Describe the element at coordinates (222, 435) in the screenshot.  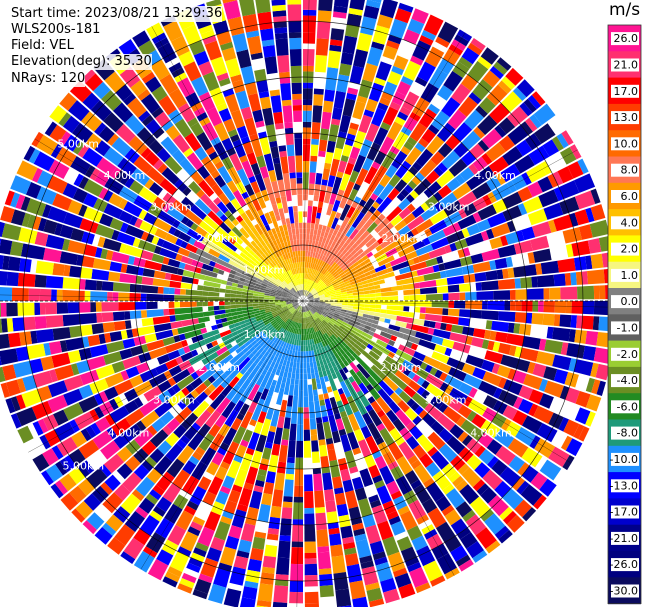
I see `ray-line` at that location.